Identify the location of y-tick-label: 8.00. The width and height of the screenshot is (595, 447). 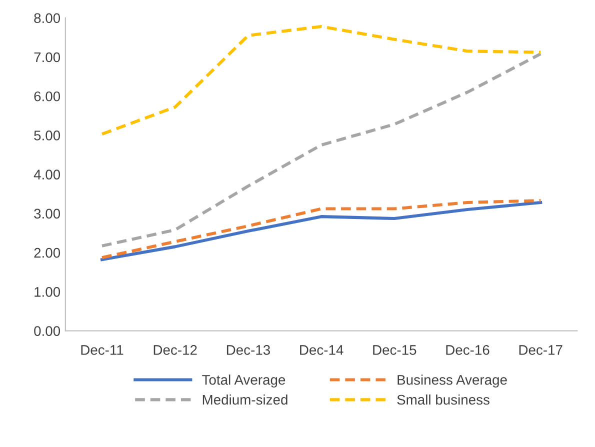
(47, 18).